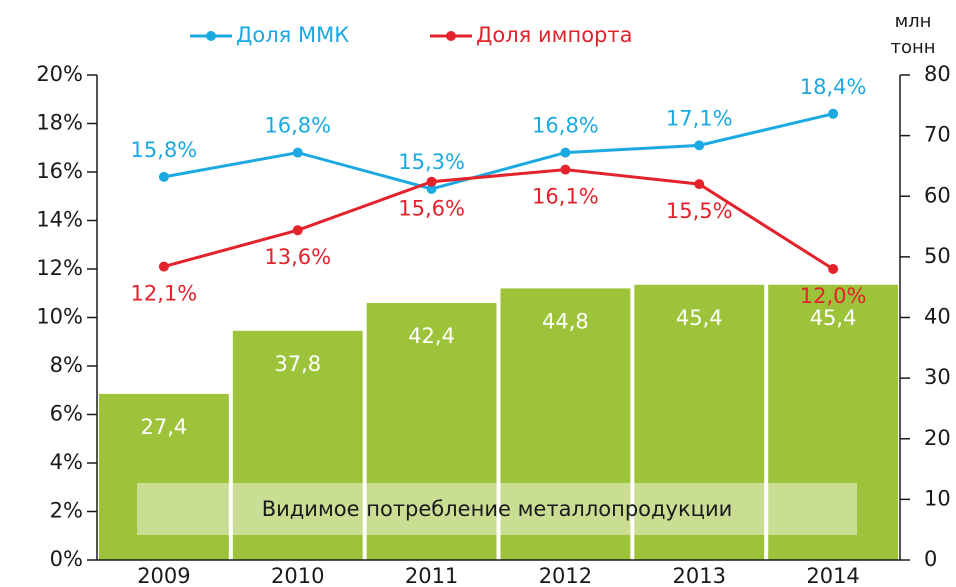 This screenshot has width=956, height=587. What do you see at coordinates (431, 336) in the screenshot?
I see `bar-value-label: 42,4` at bounding box center [431, 336].